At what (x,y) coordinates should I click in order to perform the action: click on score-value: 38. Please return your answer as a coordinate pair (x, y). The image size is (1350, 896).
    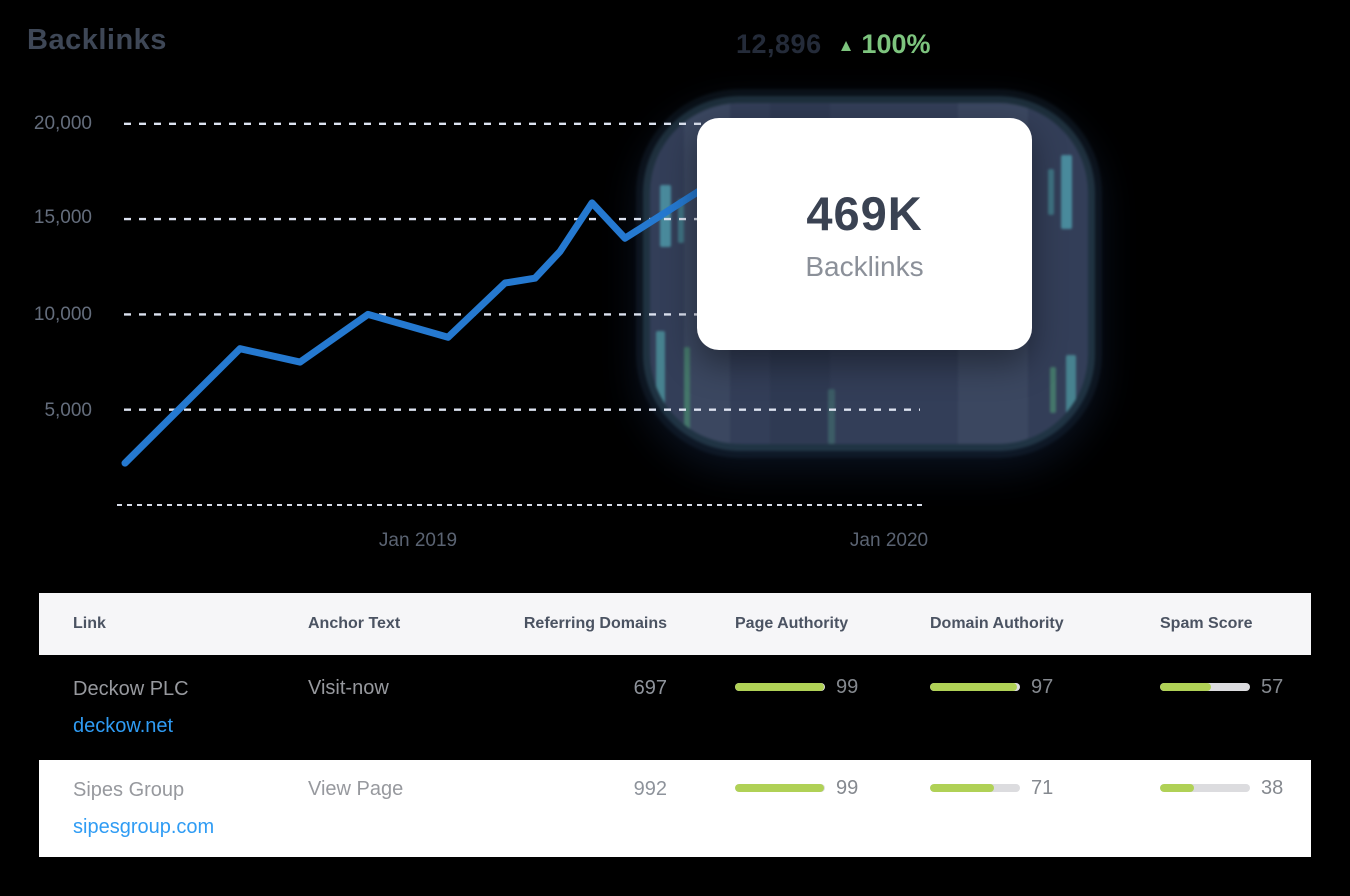
    Looking at the image, I should click on (1272, 788).